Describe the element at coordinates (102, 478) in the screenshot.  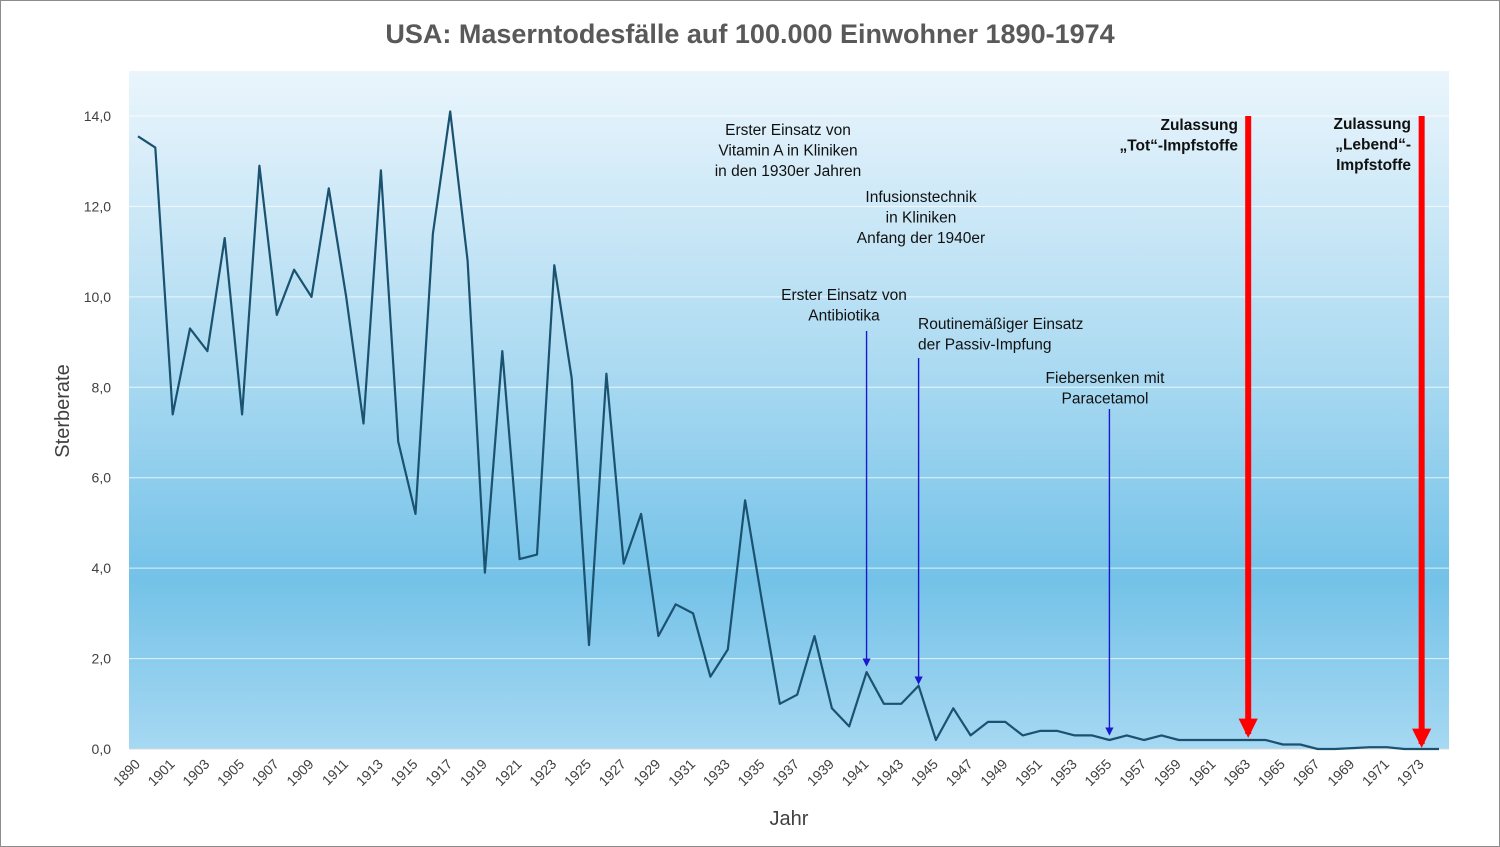
I see `y-tick-label: 6,0` at that location.